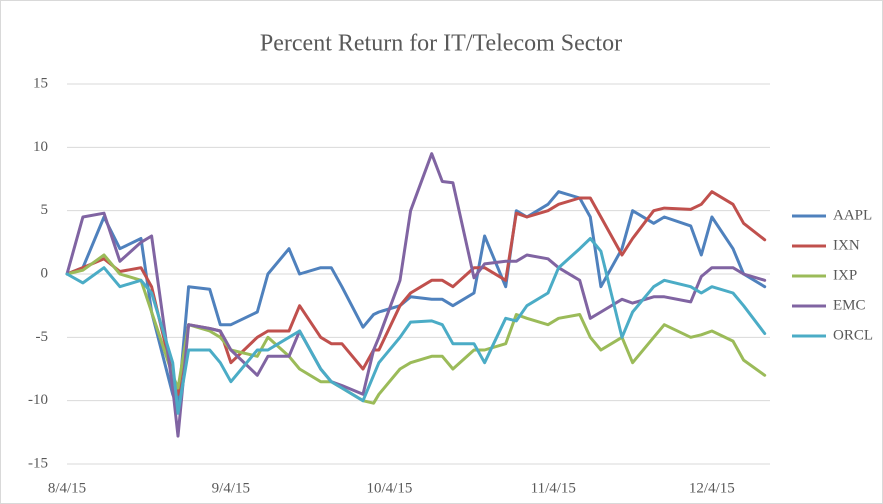  I want to click on x-tick-label: 10/4/15, so click(390, 488).